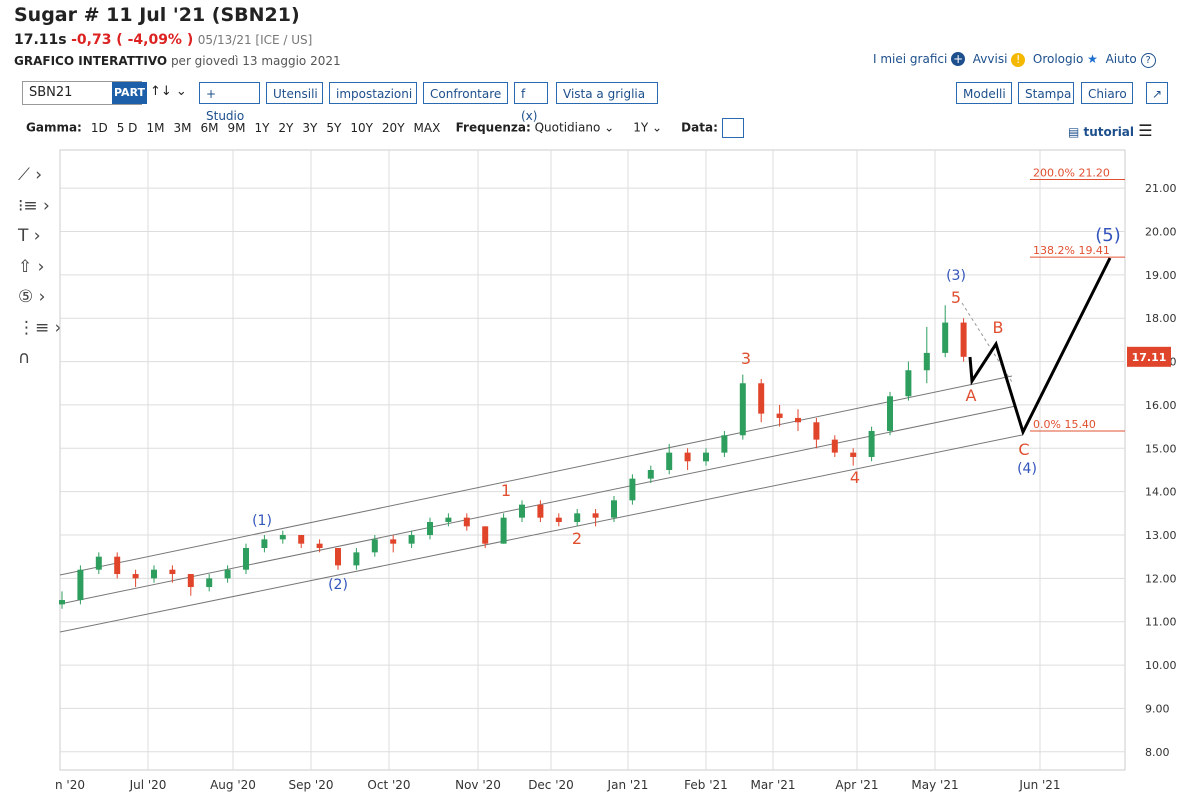 This screenshot has width=1189, height=808. What do you see at coordinates (31, 266) in the screenshot?
I see `tool: ⇧ ›` at bounding box center [31, 266].